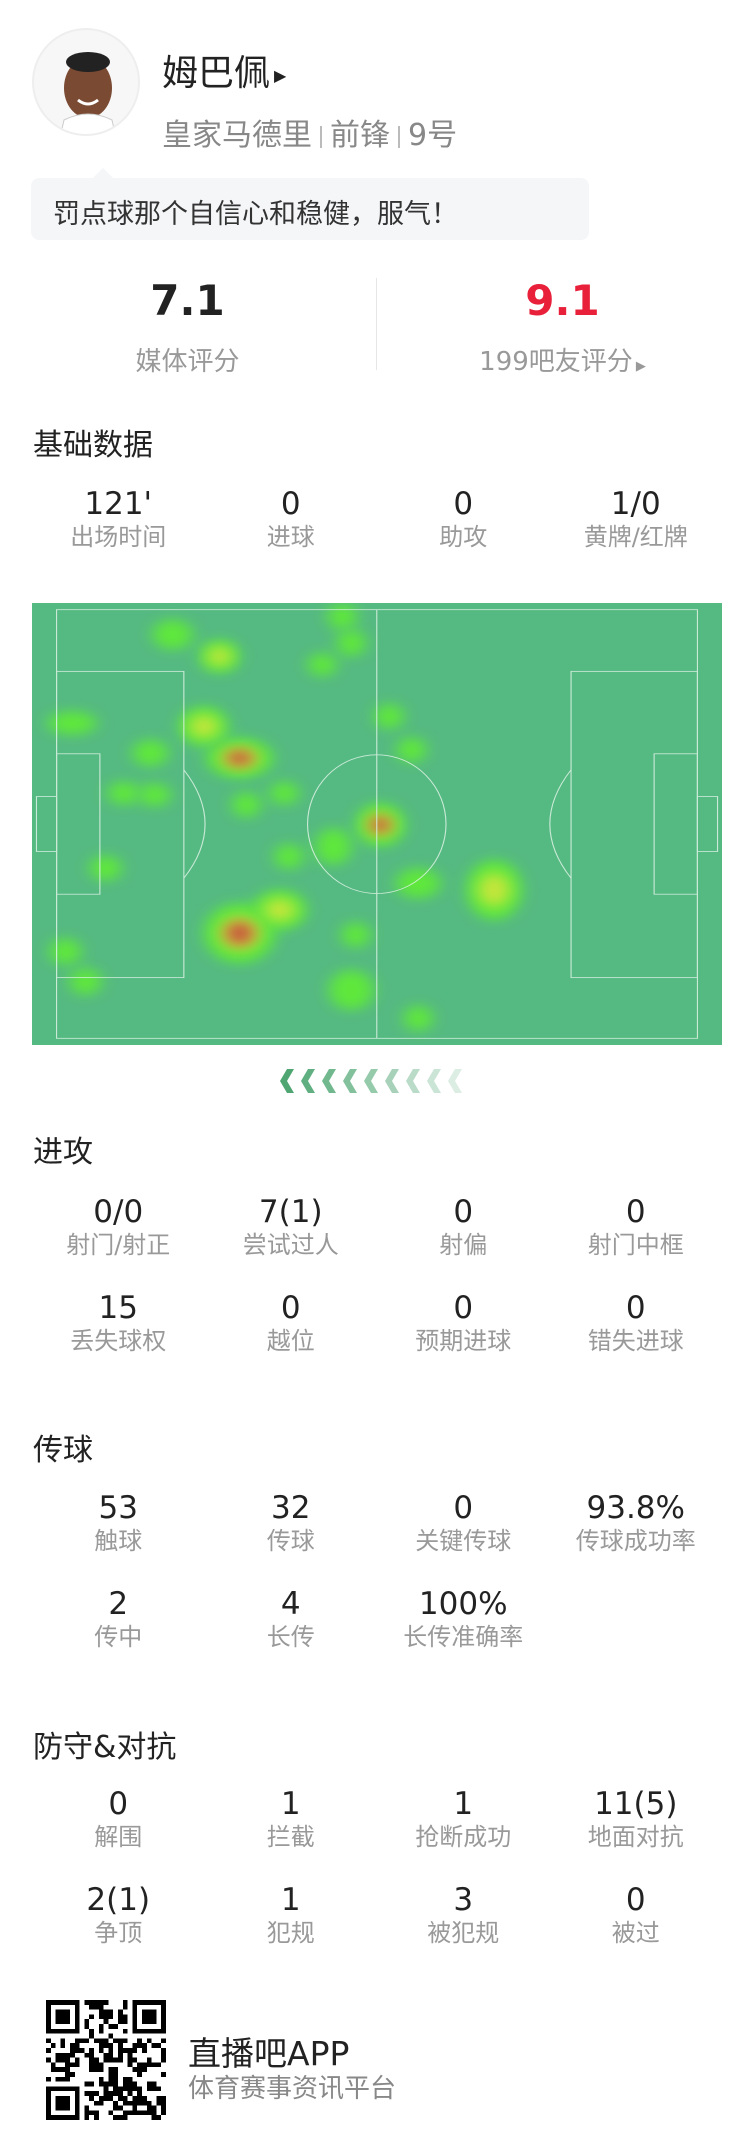 This screenshot has height=2140, width=750. Describe the element at coordinates (291, 1915) in the screenshot. I see `stat-item: 1 犯规` at that location.